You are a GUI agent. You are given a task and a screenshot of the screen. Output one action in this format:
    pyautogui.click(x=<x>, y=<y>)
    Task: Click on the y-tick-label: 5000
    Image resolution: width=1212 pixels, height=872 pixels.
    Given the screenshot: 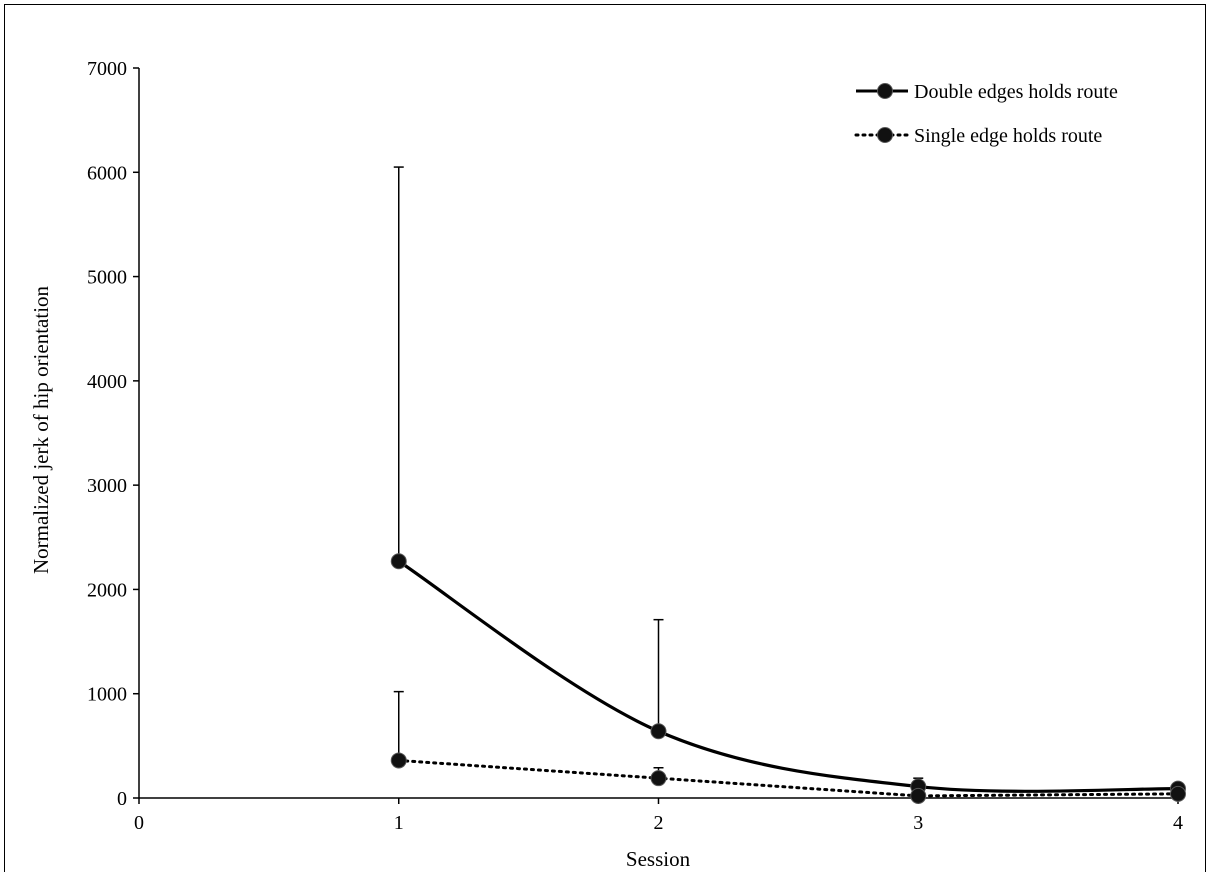 What is the action you would take?
    pyautogui.click(x=107, y=278)
    